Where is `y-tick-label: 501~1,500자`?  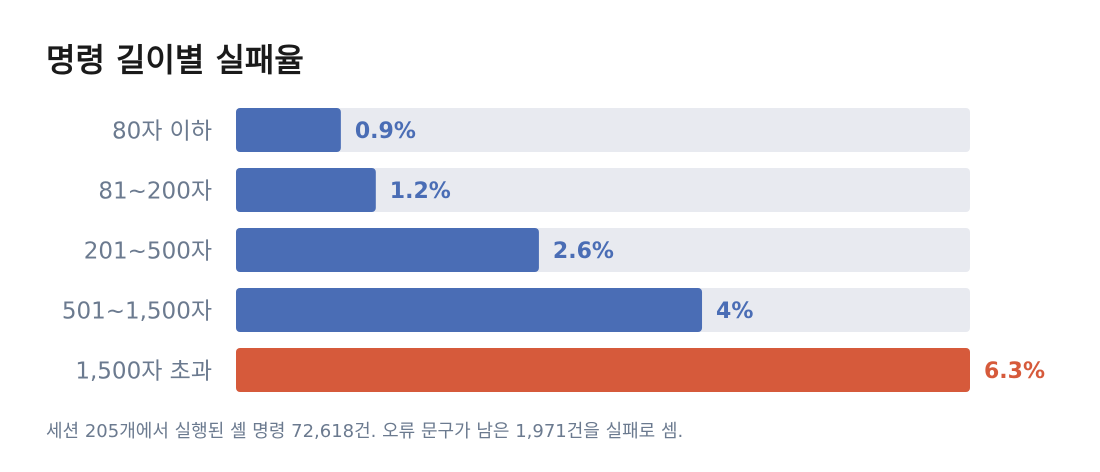
y-tick-label: 501~1,500자 is located at coordinates (137, 312).